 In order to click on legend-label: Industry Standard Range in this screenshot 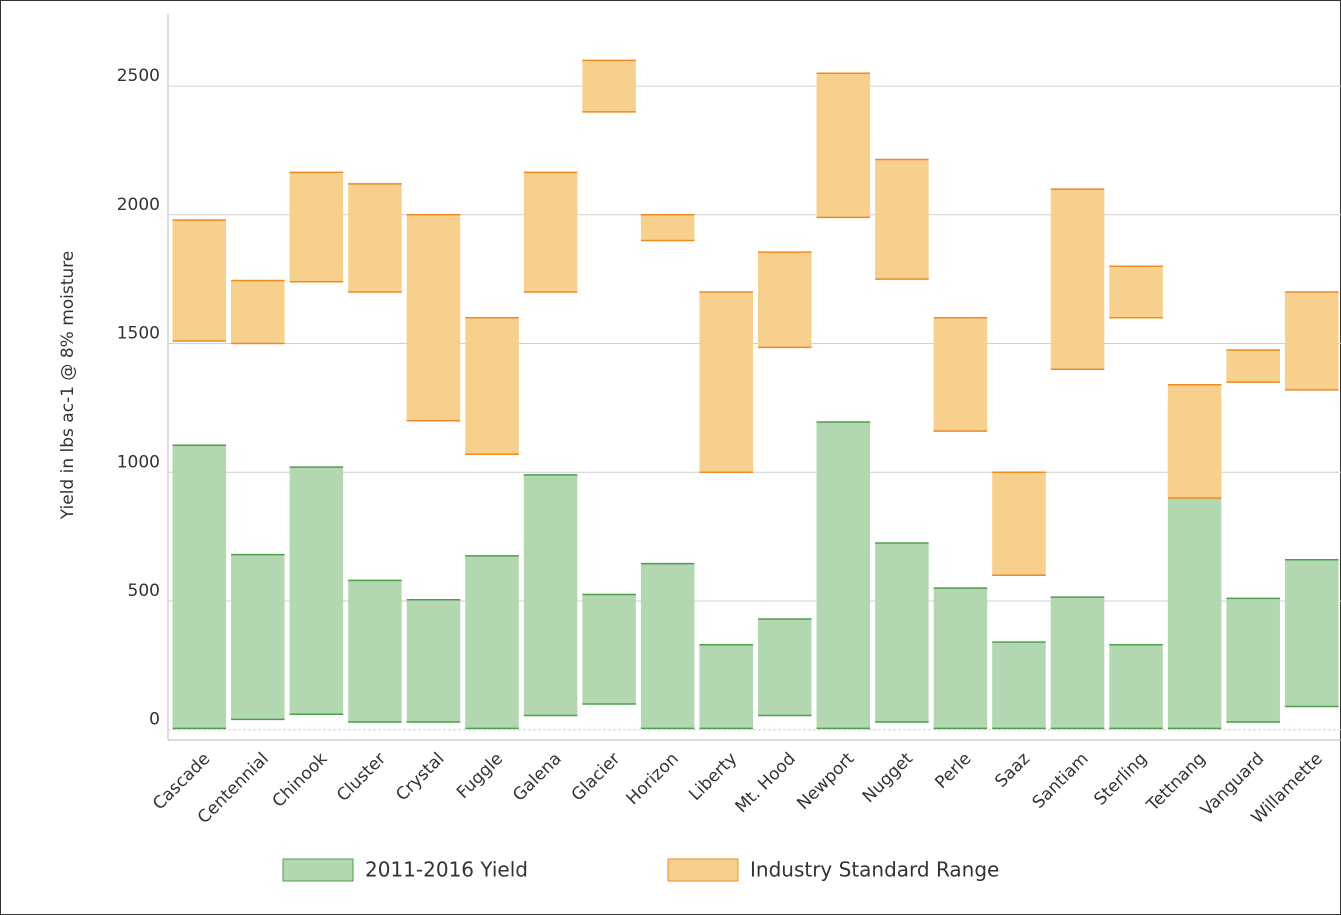, I will do `click(874, 870)`.